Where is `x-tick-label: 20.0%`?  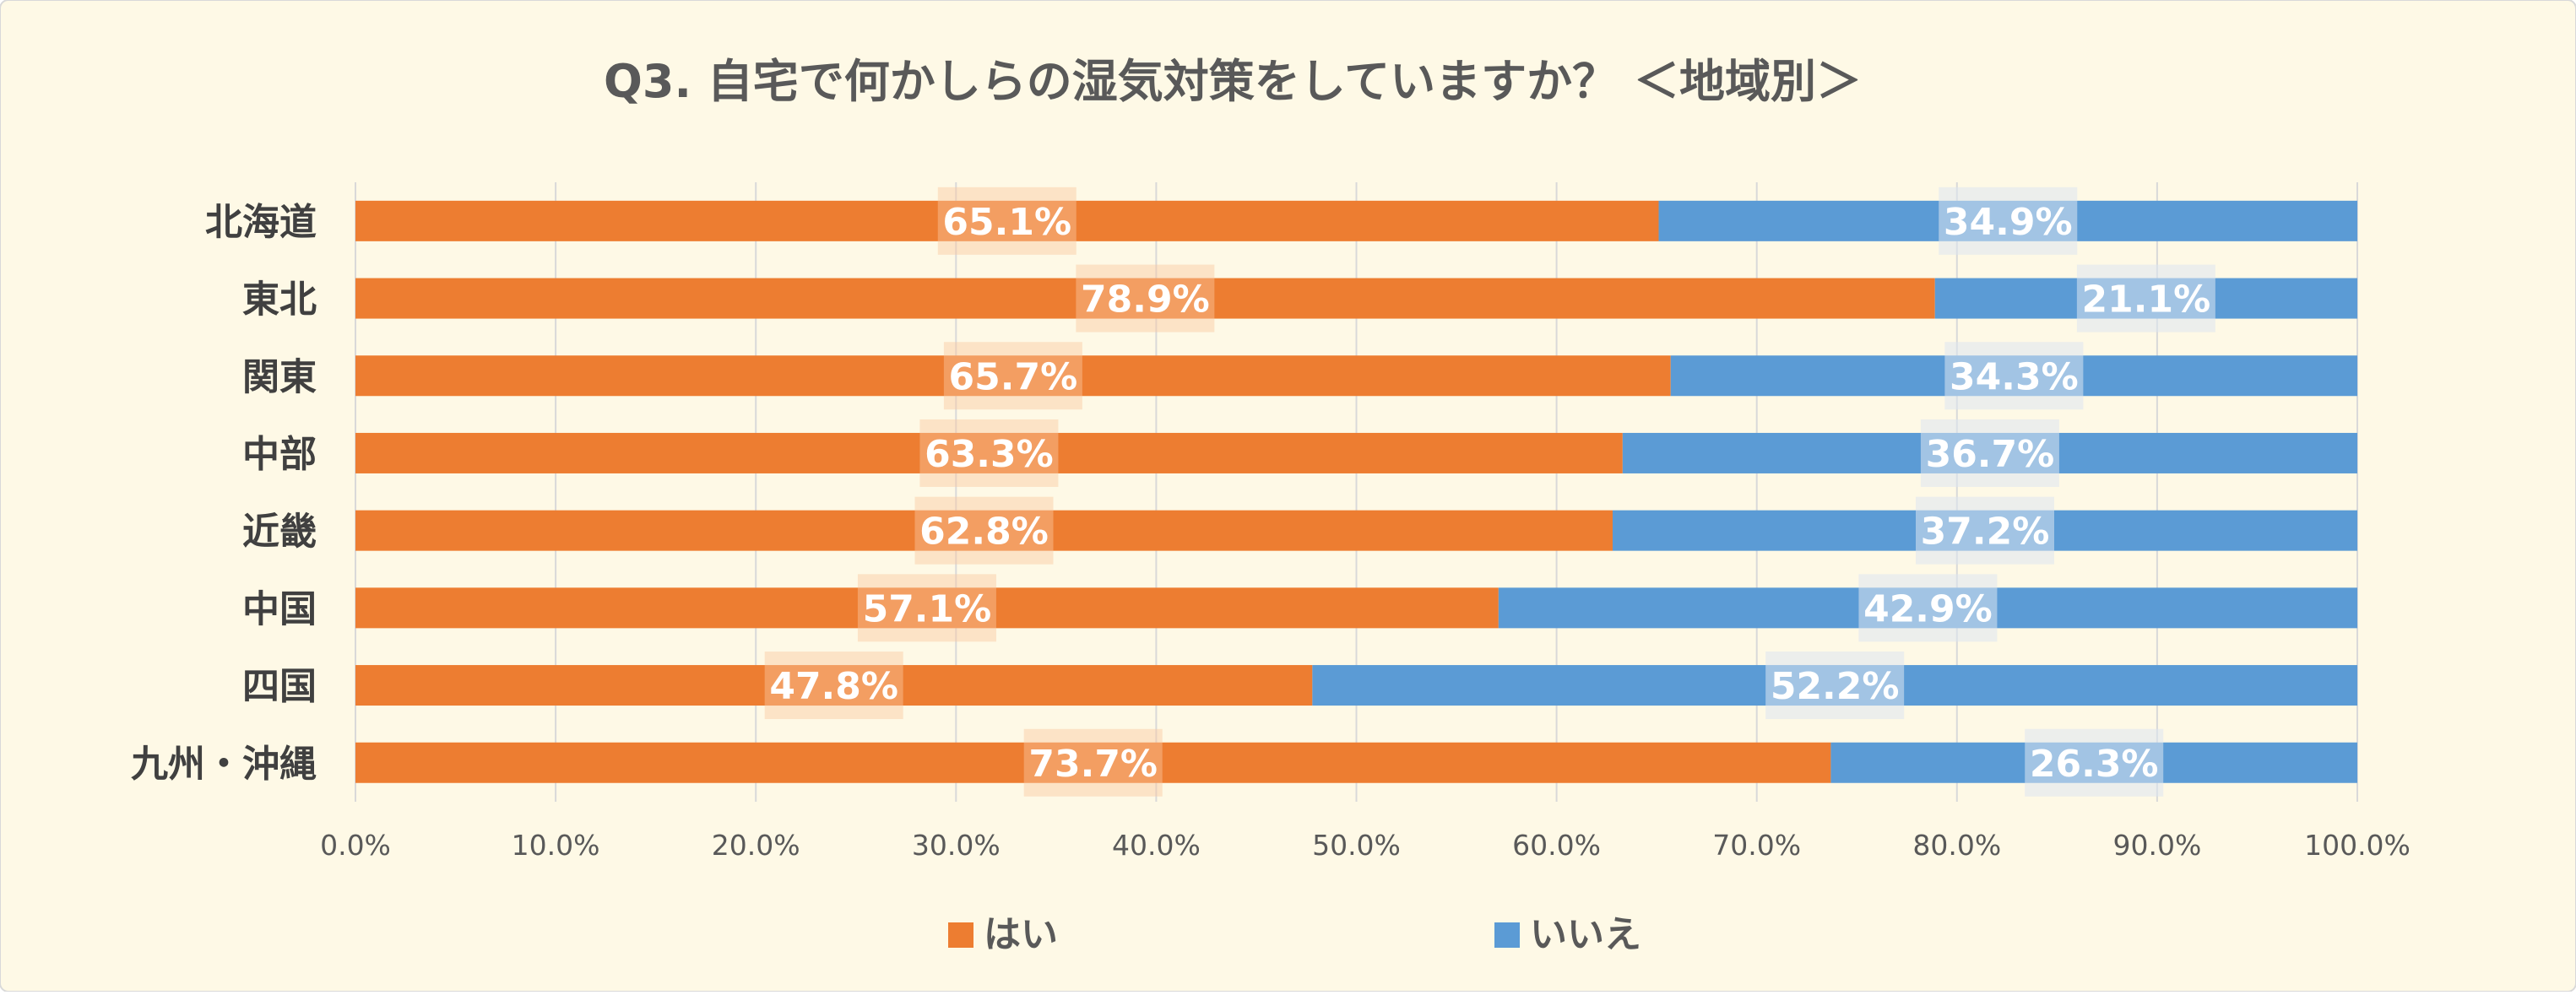 x-tick-label: 20.0% is located at coordinates (756, 846).